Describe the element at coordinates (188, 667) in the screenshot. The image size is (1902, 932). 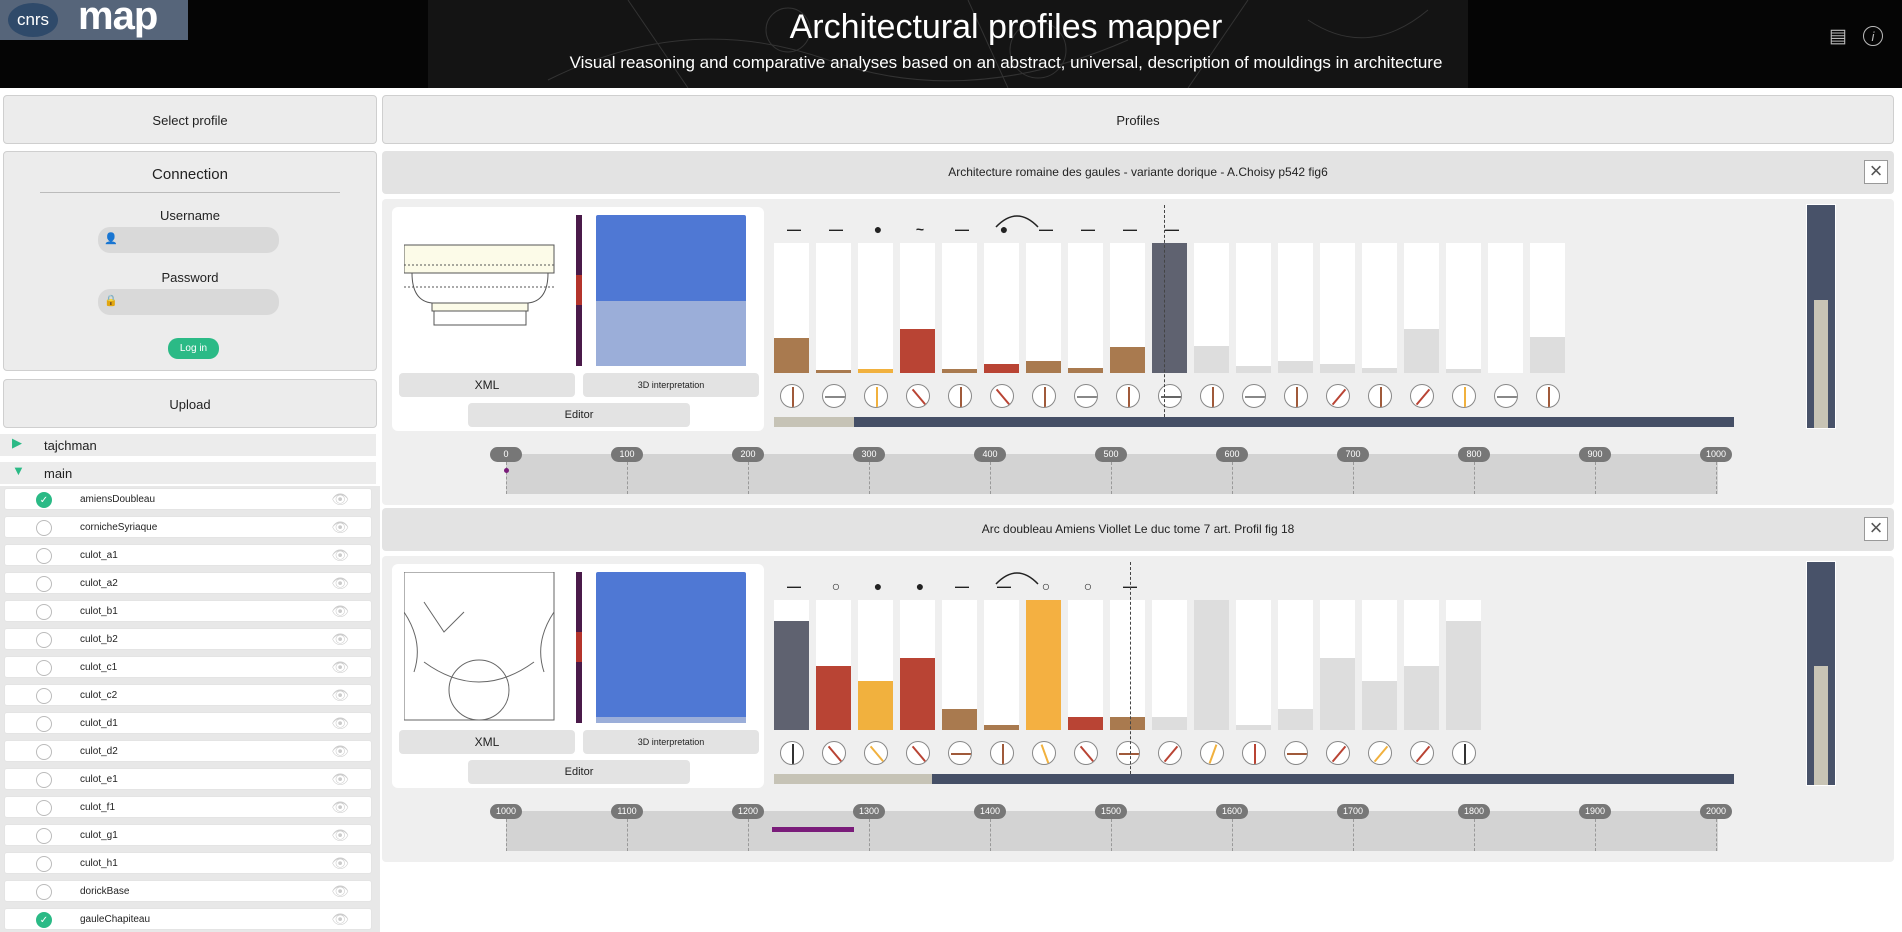
I see `list-item: culot_c1 👁` at that location.